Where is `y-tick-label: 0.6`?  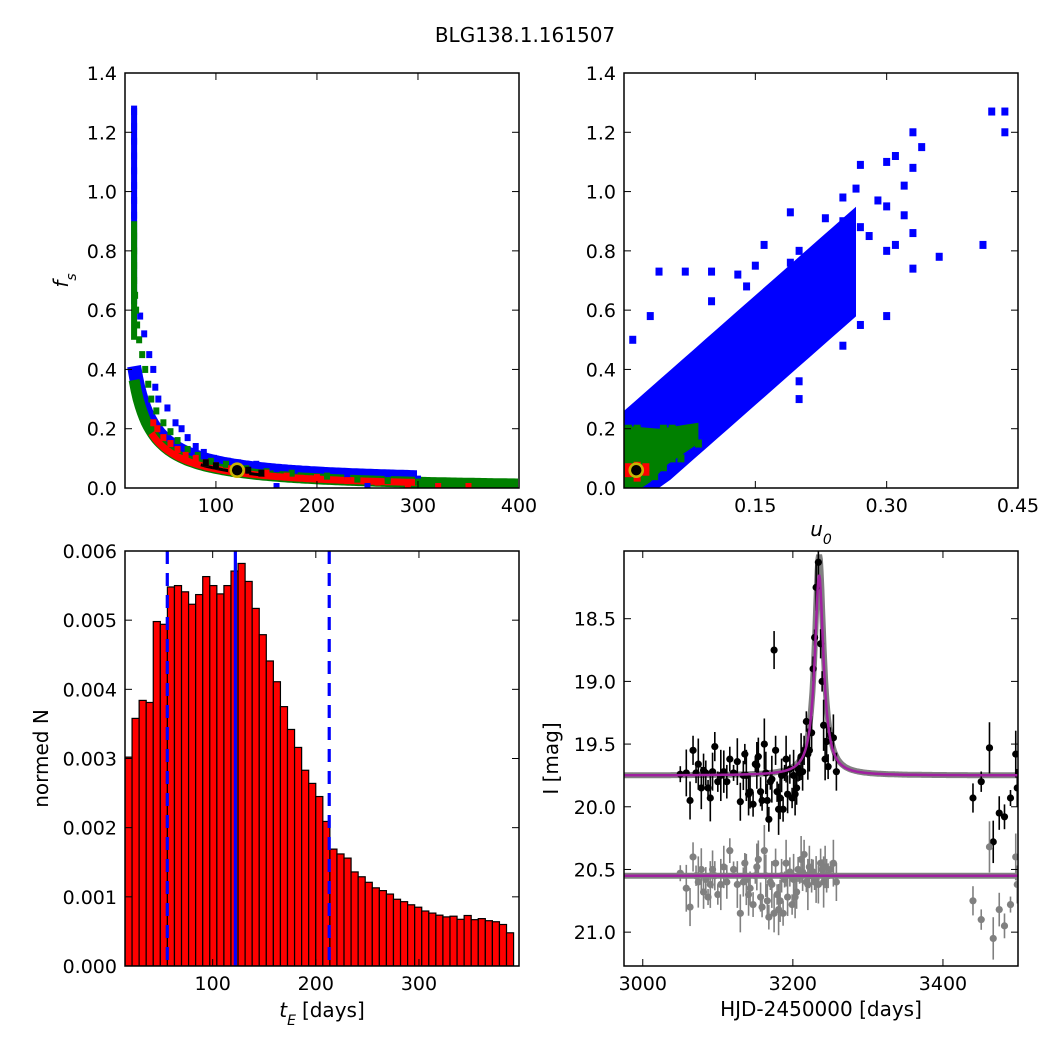 y-tick-label: 0.6 is located at coordinates (102, 311).